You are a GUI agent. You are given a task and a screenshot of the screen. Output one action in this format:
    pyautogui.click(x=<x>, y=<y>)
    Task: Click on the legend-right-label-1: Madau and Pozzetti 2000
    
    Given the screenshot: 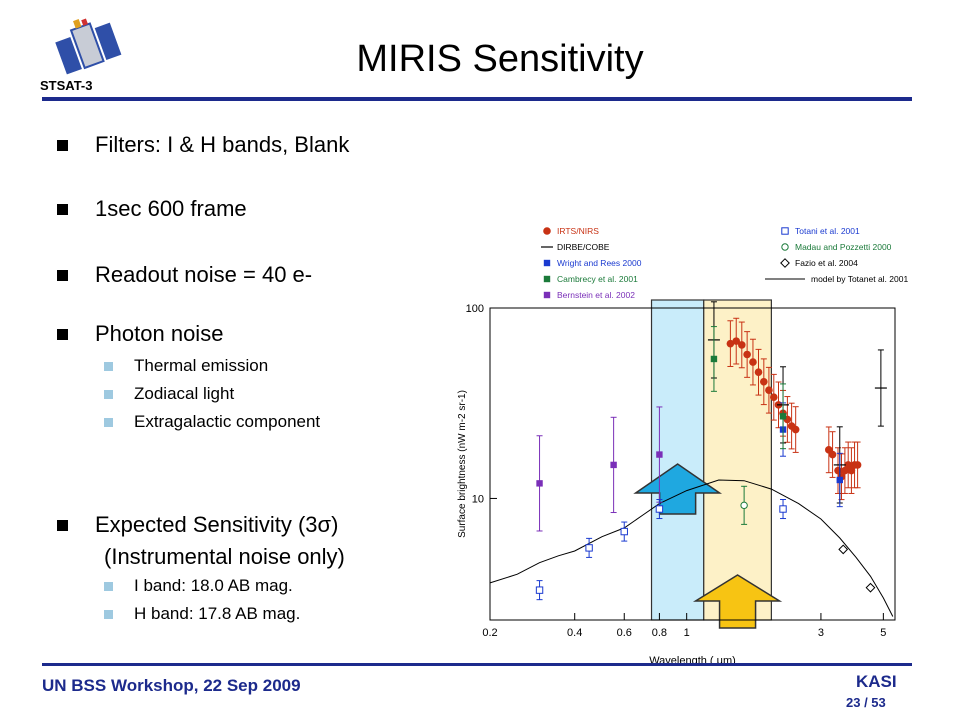 What is the action you would take?
    pyautogui.click(x=843, y=247)
    